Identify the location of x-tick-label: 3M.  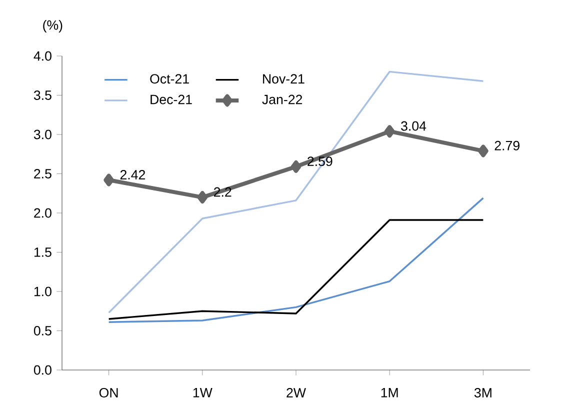
(483, 393).